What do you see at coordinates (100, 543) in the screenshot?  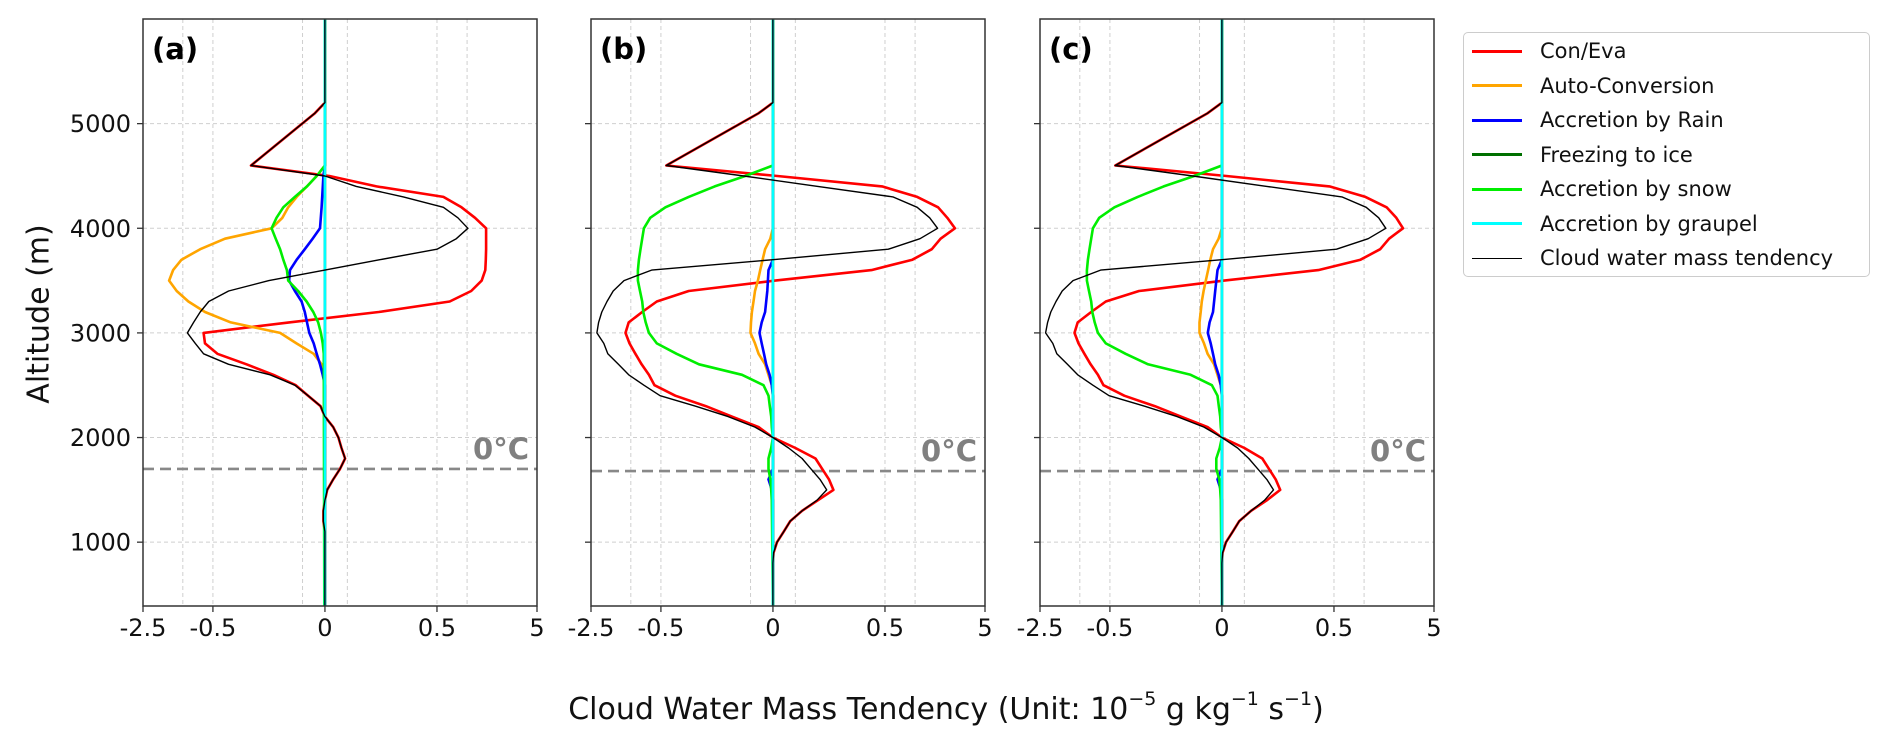 I see `y-tick-label: 1000` at bounding box center [100, 543].